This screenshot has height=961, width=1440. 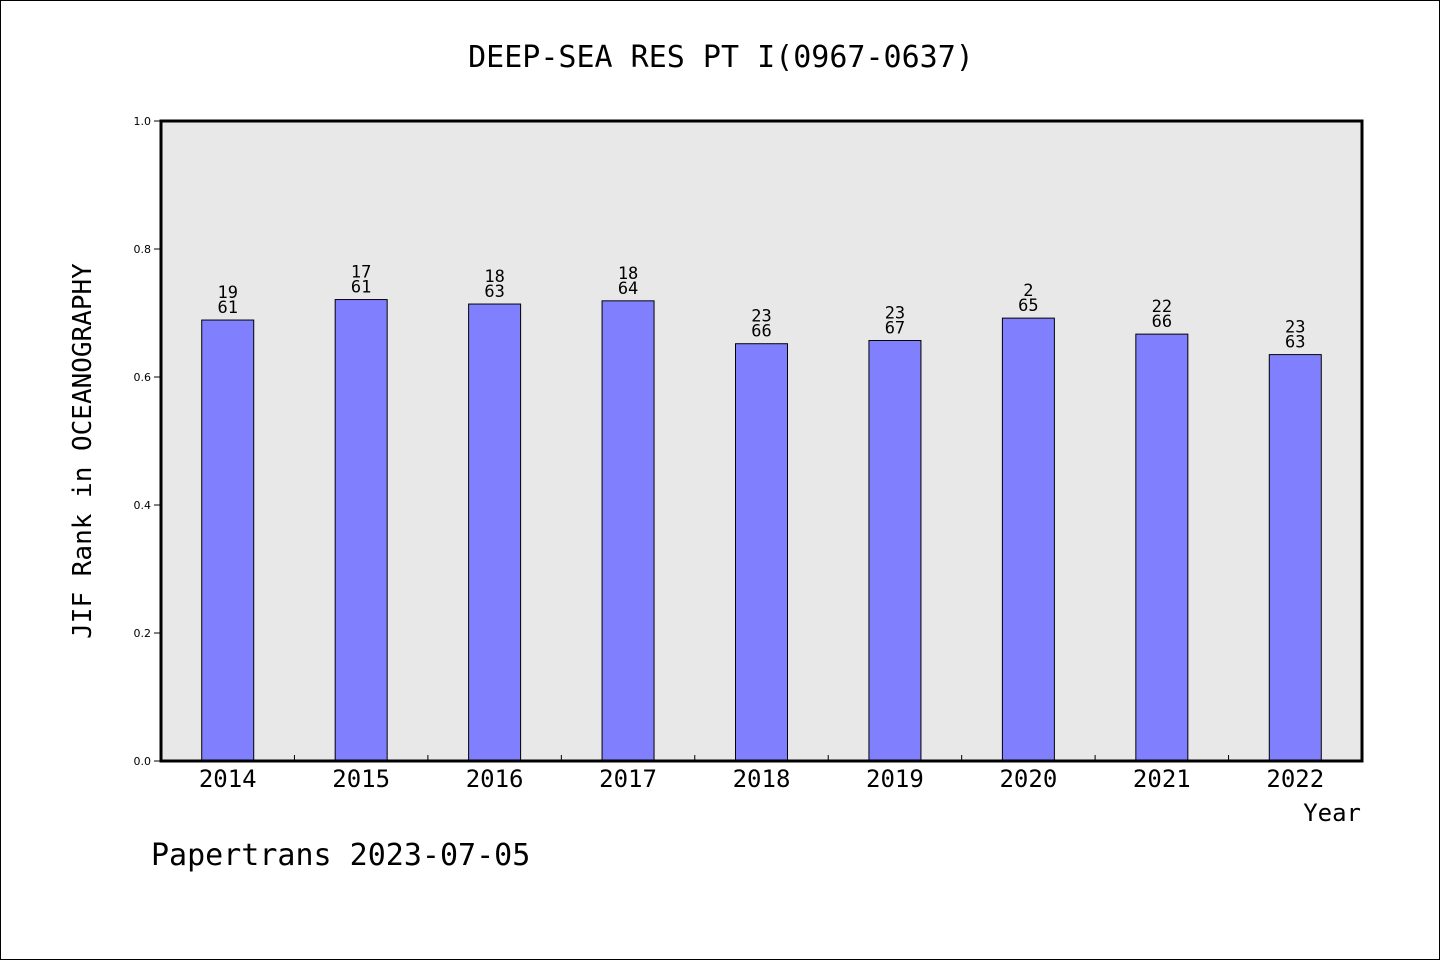 I want to click on bar-2020, so click(x=1028, y=539).